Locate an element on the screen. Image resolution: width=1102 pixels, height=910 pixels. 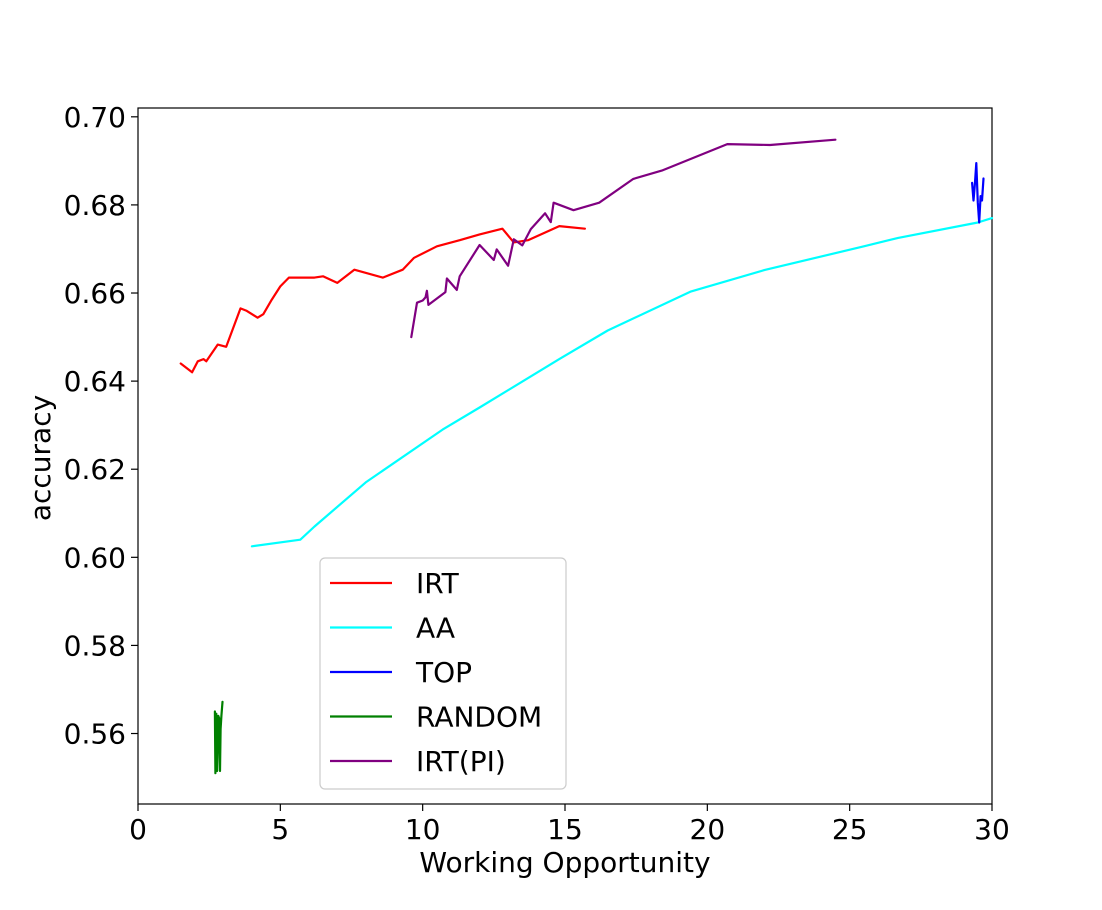
y-axis-ticks: 0.56 0.58 0.60 0.62 0.64 0.66 0.68 0.70 is located at coordinates (101, 426).